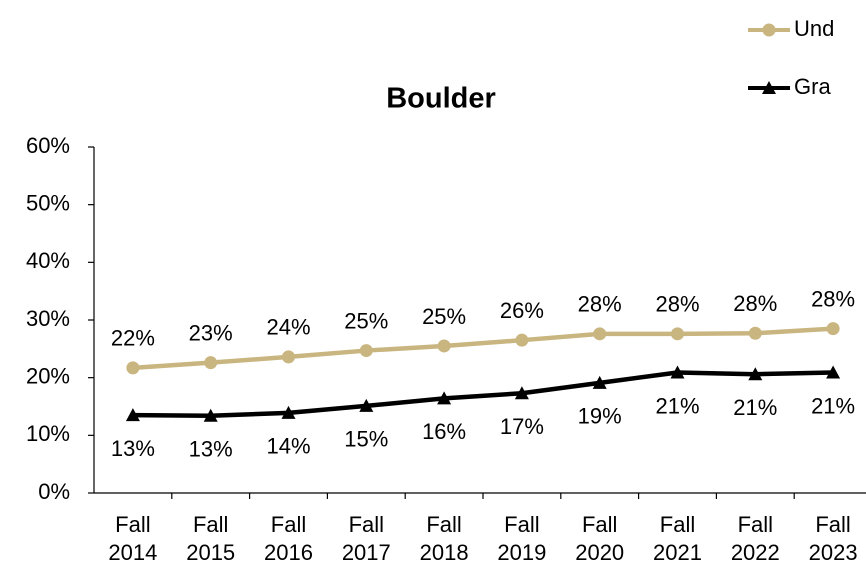 Image resolution: width=866 pixels, height=568 pixels. I want to click on data-label: 24%, so click(288, 327).